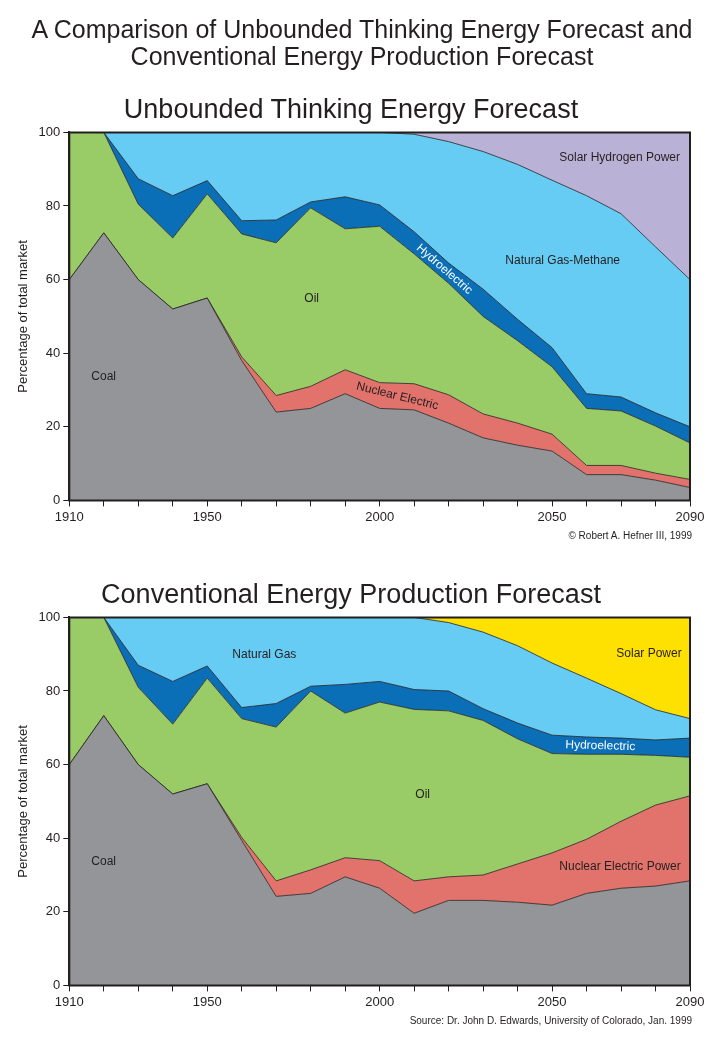  What do you see at coordinates (351, 593) in the screenshot?
I see `chart-title: Conventional Energy Production Forecast` at bounding box center [351, 593].